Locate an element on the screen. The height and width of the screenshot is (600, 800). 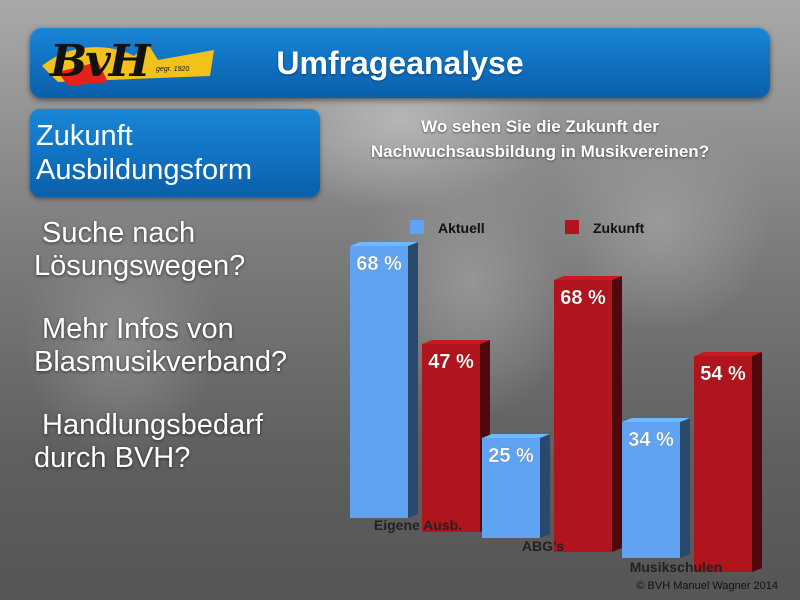
header-bar: BvH gegr. 1920 Umfrageanalyse is located at coordinates (400, 63).